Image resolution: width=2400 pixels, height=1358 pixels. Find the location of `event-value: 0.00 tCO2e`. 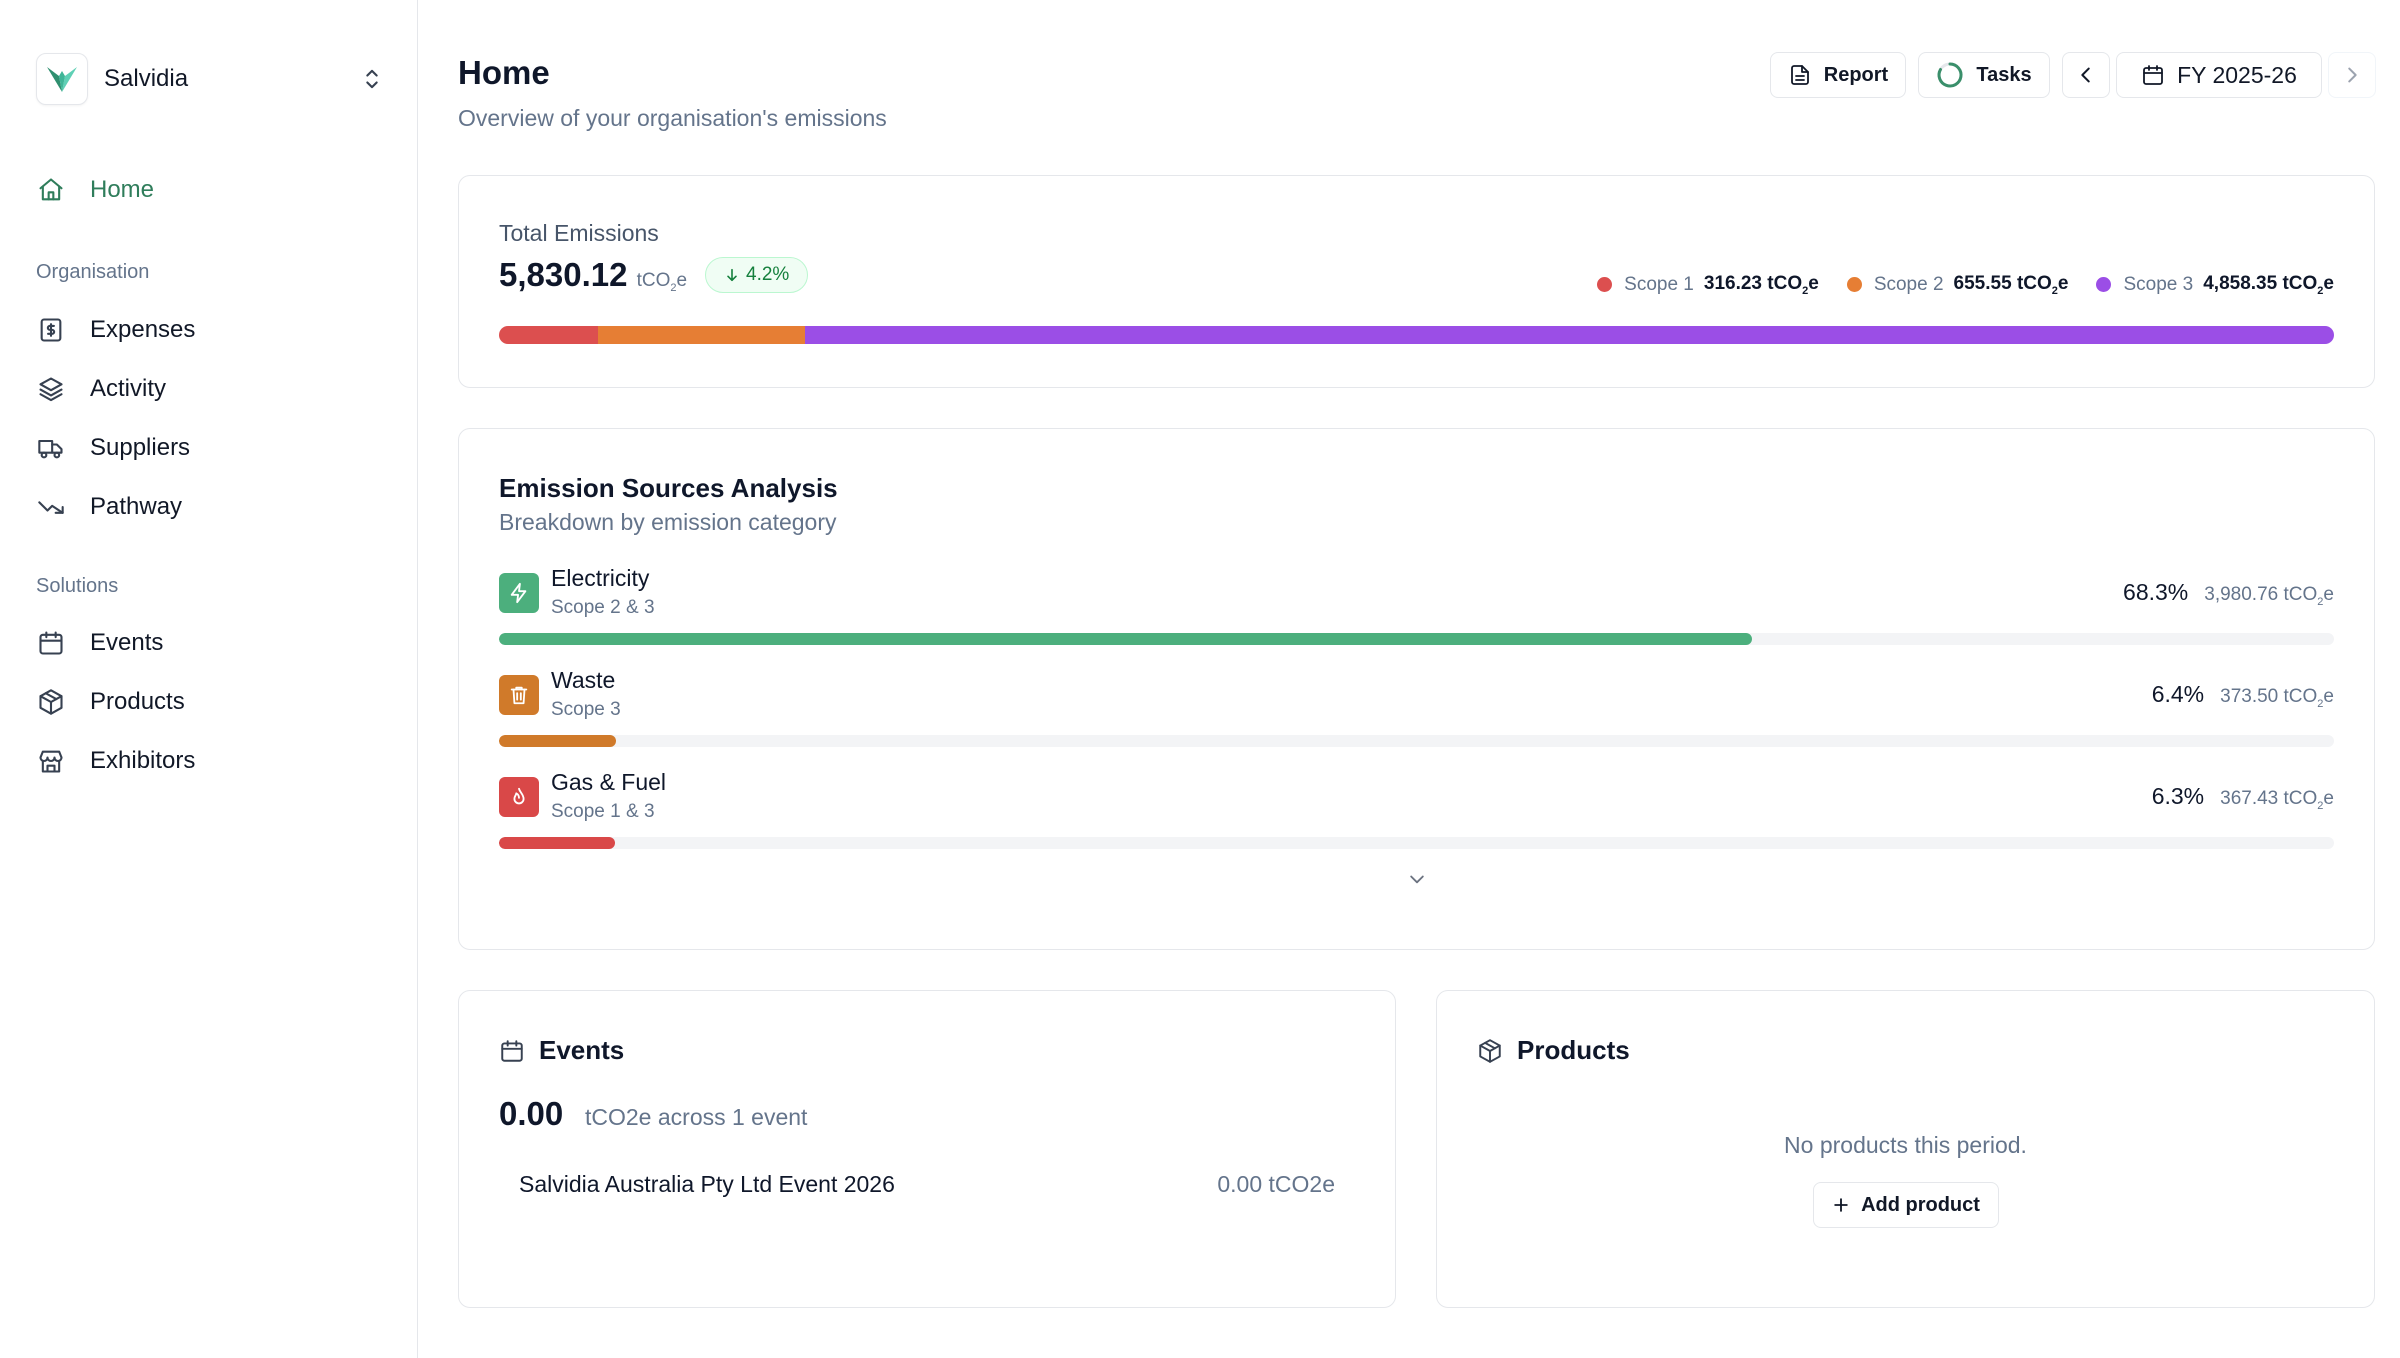

event-value: 0.00 tCO2e is located at coordinates (1276, 1183).